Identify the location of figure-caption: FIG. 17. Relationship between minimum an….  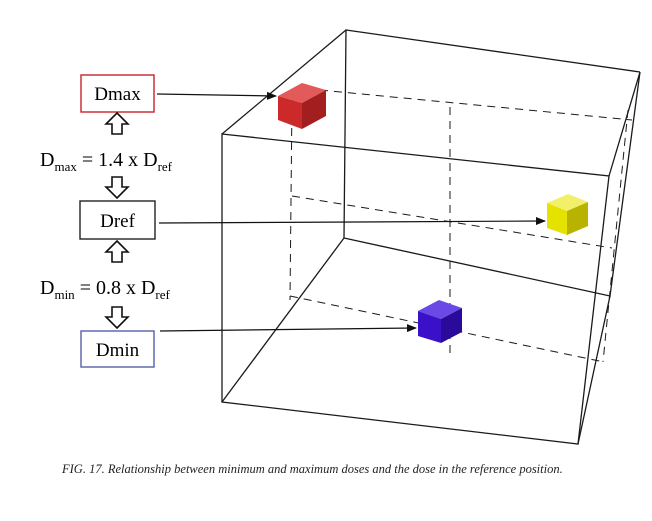
(312, 469).